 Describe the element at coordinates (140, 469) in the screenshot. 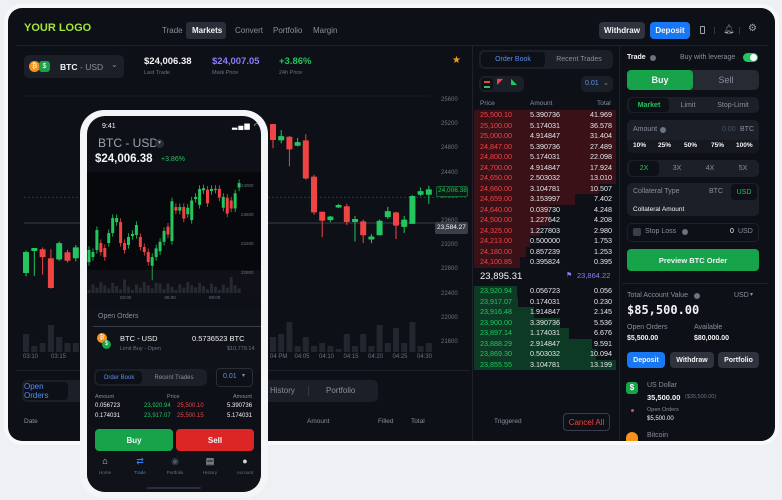

I see `phone-nav-trade: ⇄ Trade` at that location.